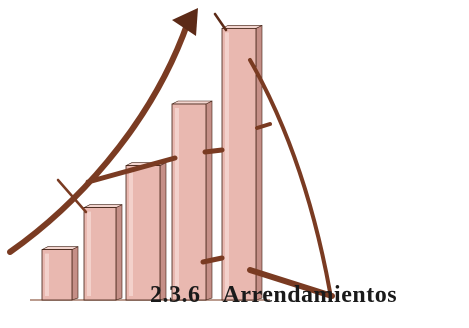  What do you see at coordinates (291, 283) in the screenshot?
I see `base-stroke` at bounding box center [291, 283].